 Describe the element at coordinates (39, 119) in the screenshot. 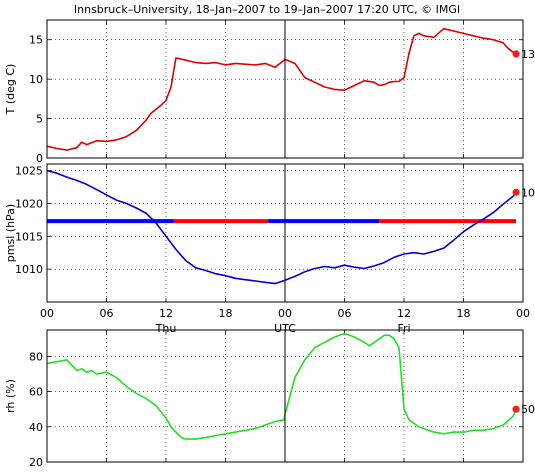

I see `y-tick-label: 5` at that location.